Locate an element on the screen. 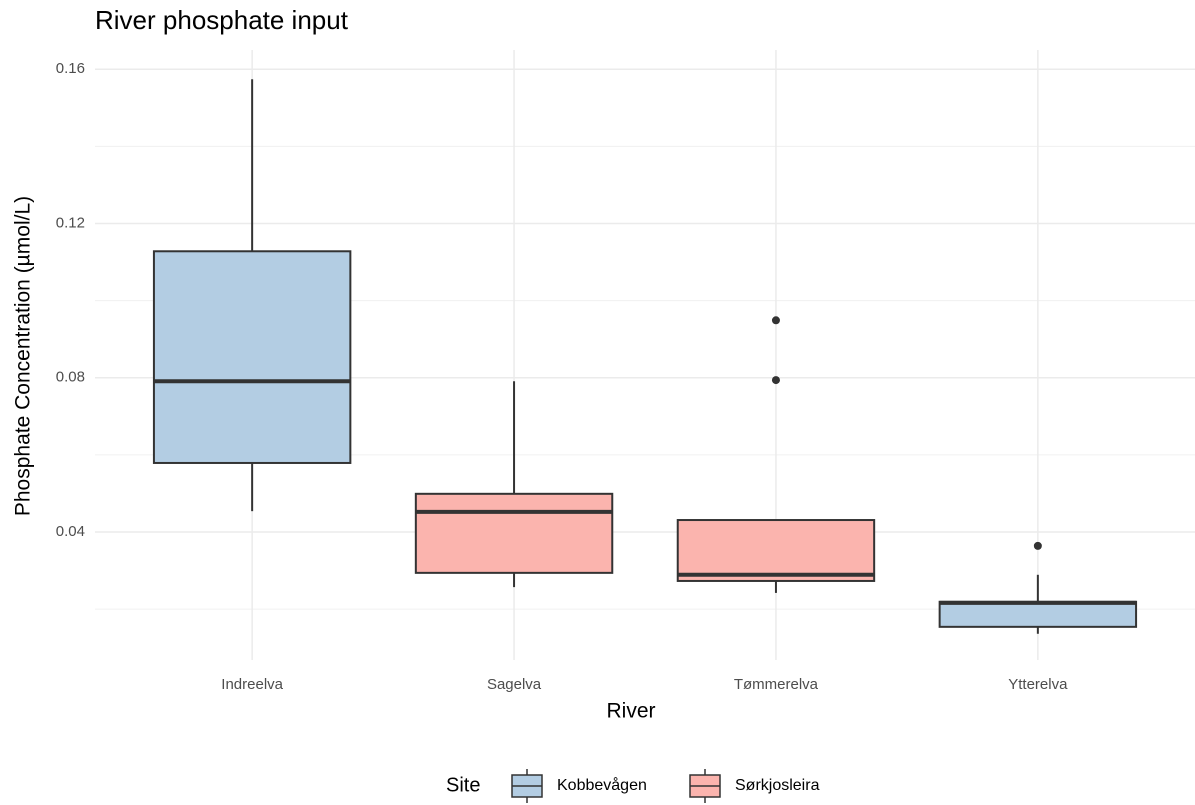 The image size is (1195, 805). legend-title: Site is located at coordinates (463, 785).